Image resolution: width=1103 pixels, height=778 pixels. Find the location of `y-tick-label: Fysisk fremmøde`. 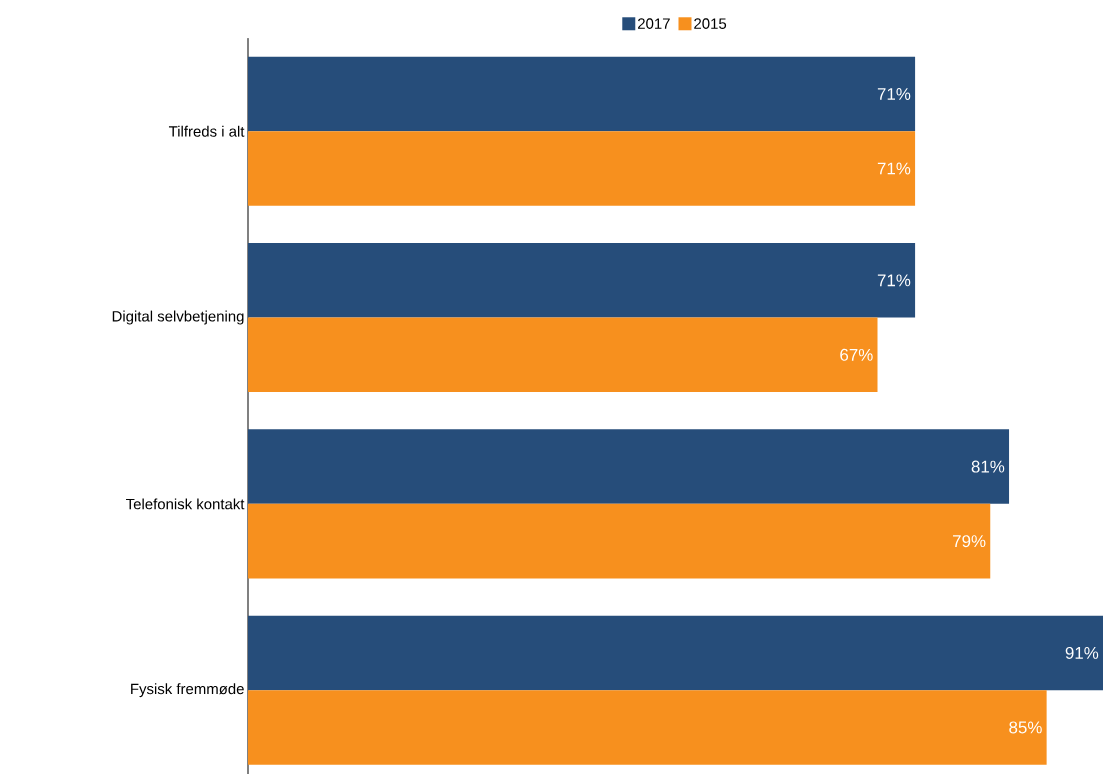

y-tick-label: Fysisk fremmøde is located at coordinates (187, 690).